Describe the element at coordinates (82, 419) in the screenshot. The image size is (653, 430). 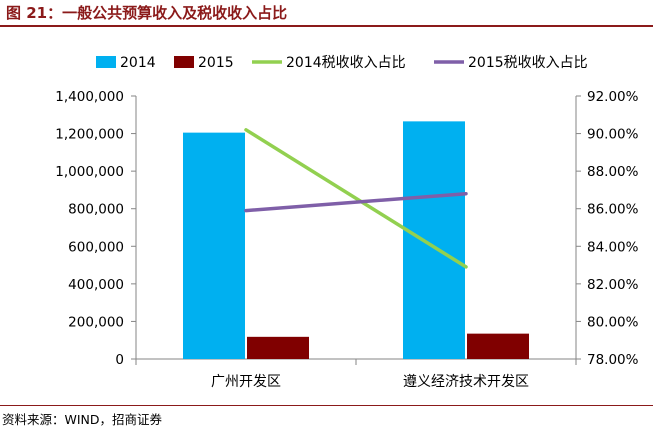
I see `source-note: 资料来源：WIND，招商证券` at that location.